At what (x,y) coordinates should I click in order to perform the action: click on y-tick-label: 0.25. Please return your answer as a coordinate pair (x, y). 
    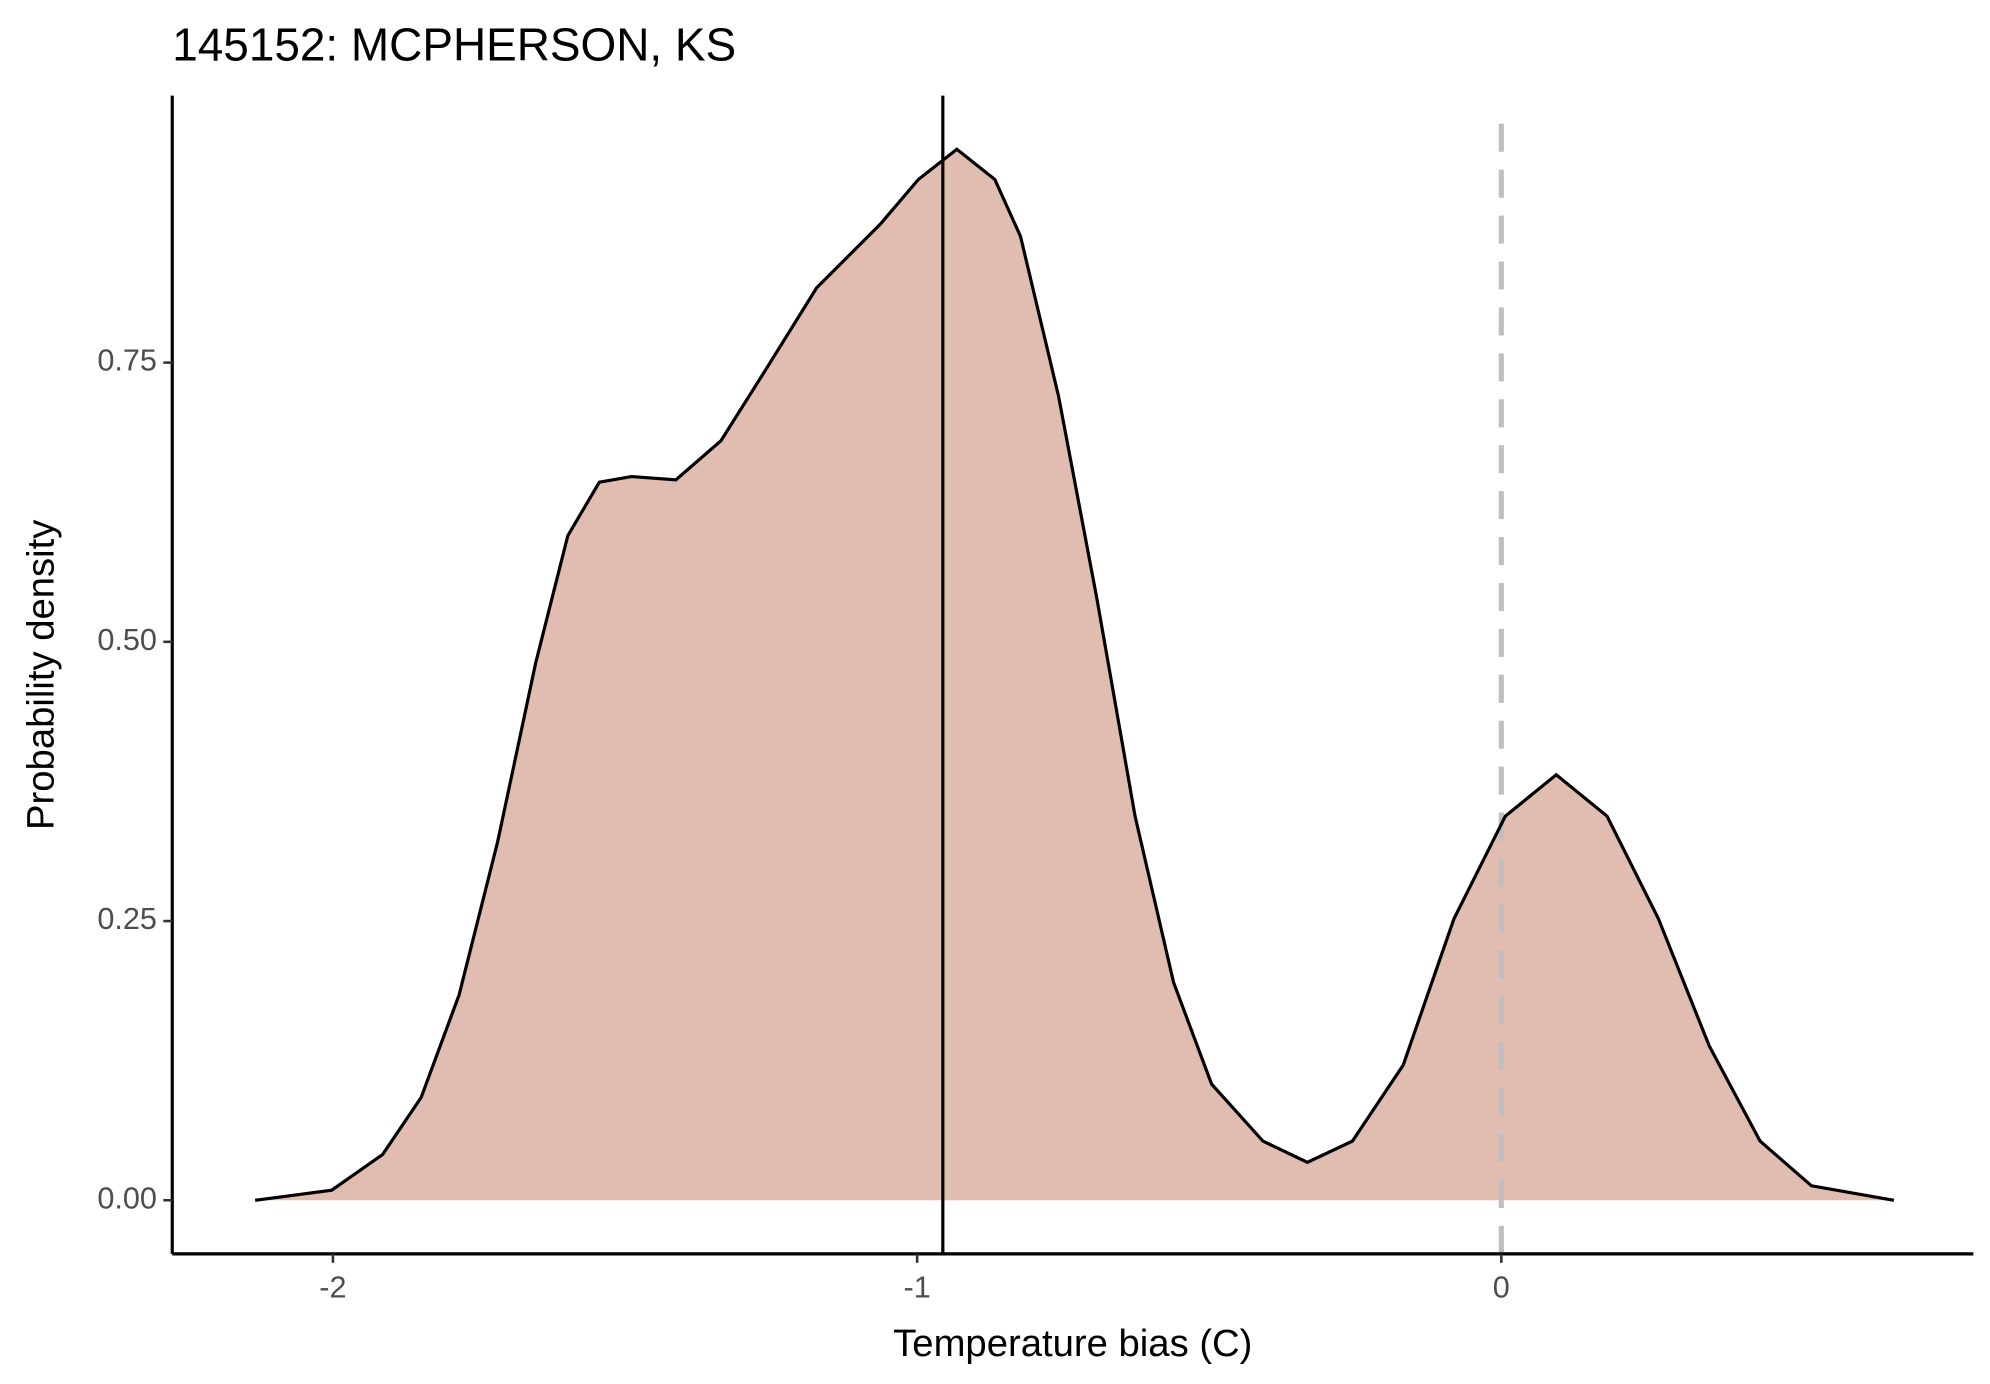
    Looking at the image, I should click on (127, 919).